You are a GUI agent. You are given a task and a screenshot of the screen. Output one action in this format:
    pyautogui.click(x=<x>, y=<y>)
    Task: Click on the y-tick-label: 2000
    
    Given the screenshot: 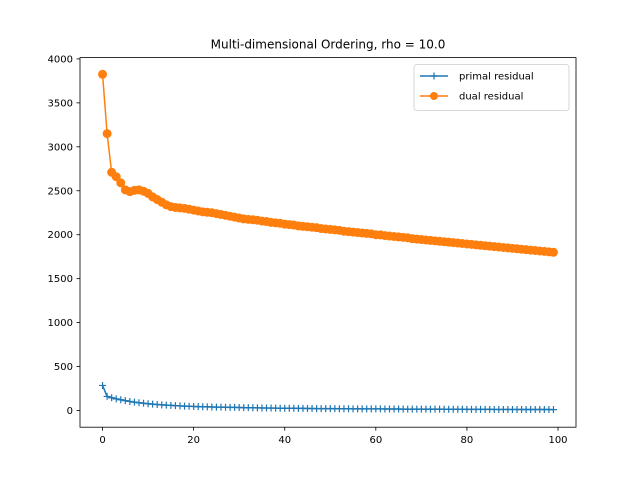 What is the action you would take?
    pyautogui.click(x=60, y=235)
    